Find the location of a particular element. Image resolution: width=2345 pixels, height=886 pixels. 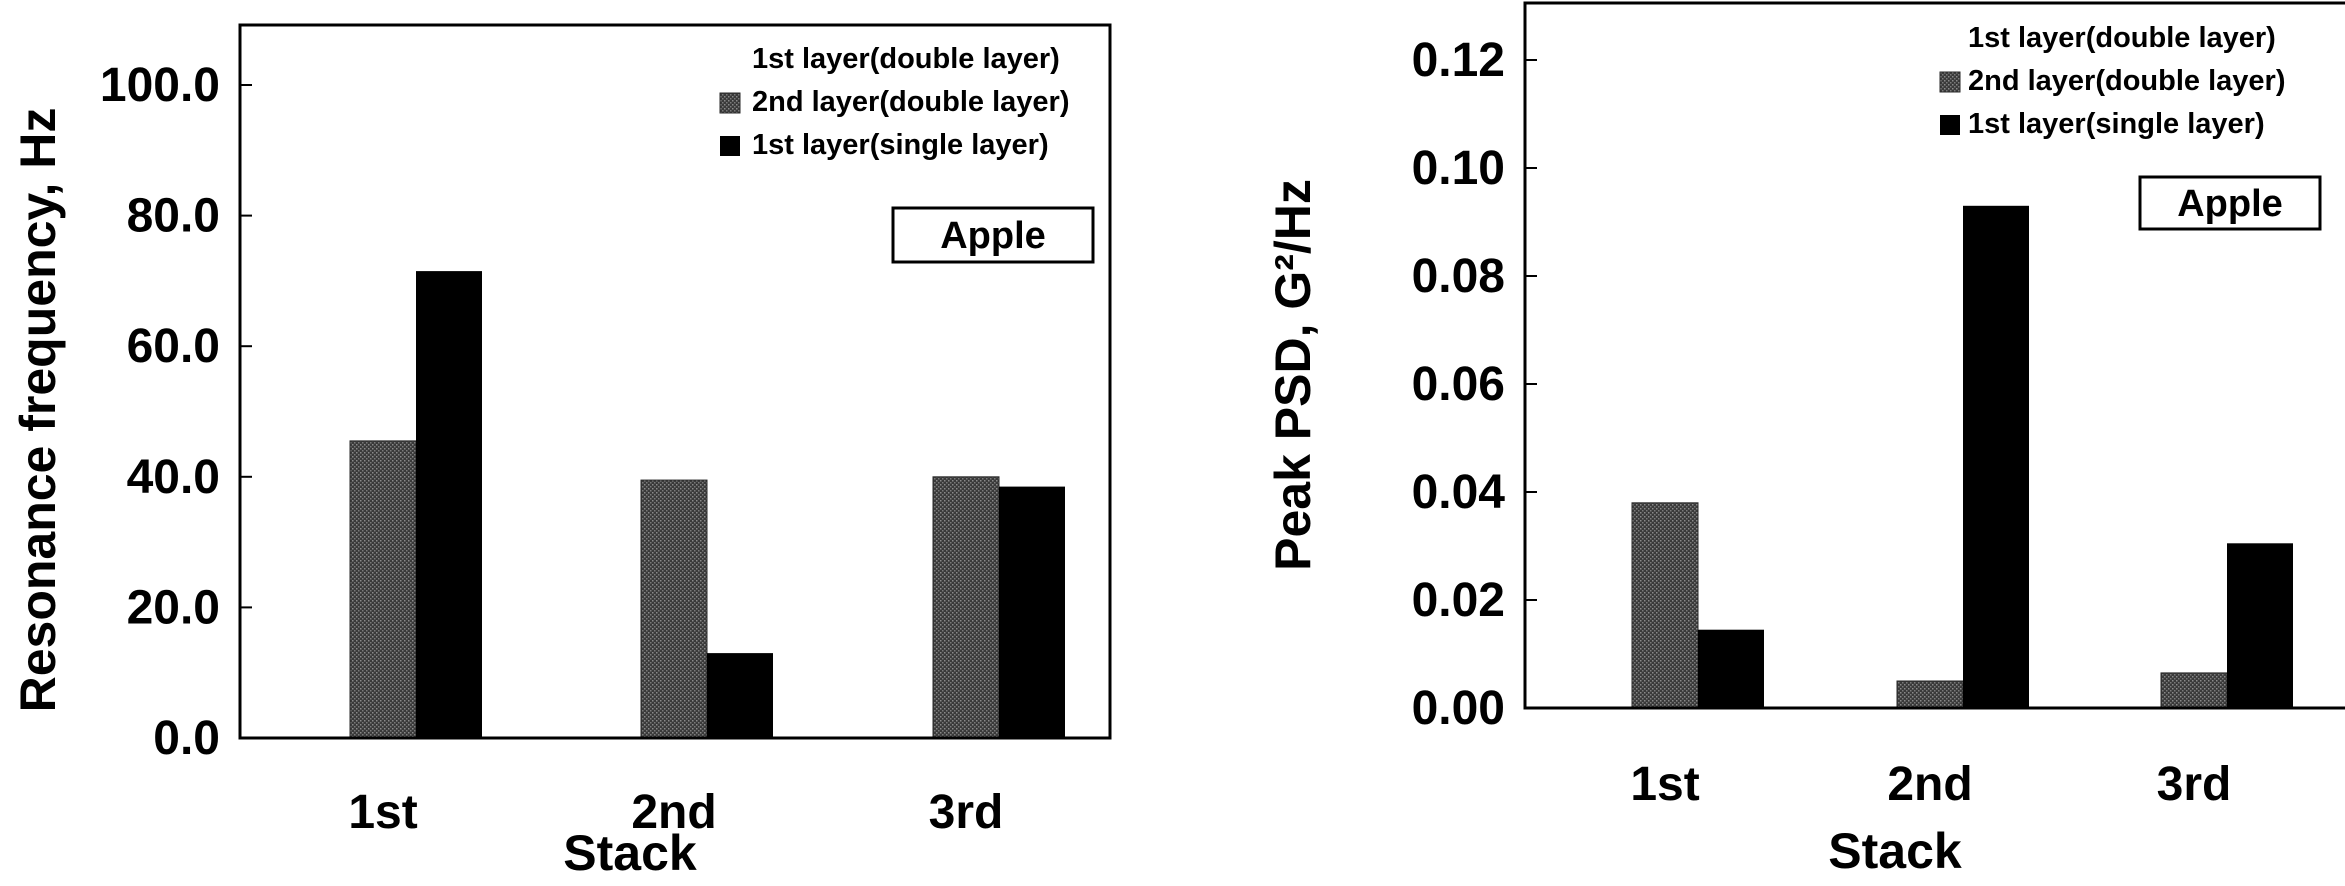

y-tick-label: 60.0 is located at coordinates (173, 346).